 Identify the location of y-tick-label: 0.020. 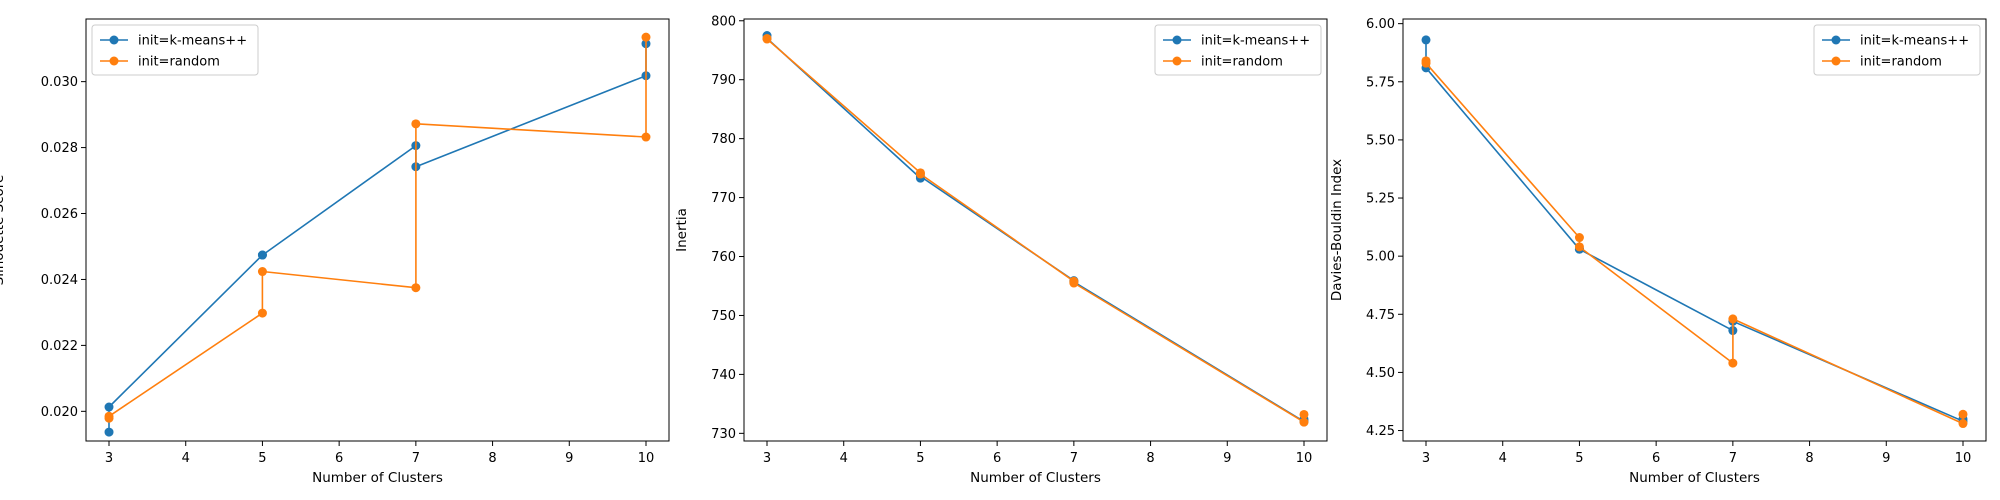
(59, 412).